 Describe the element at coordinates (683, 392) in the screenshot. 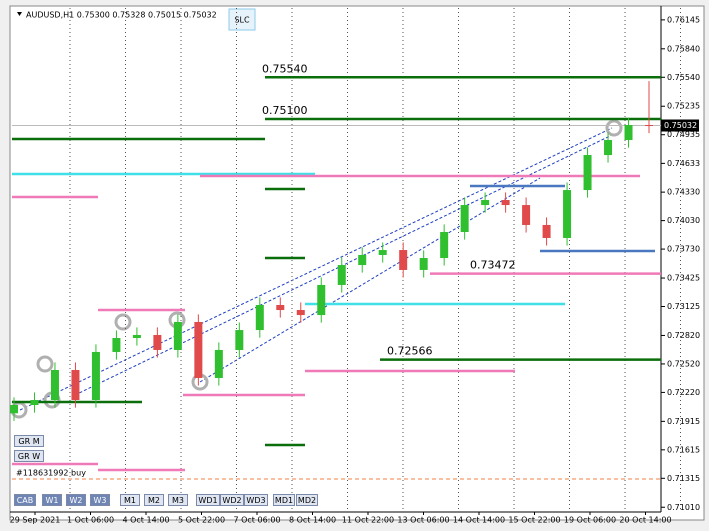

I see `y-tick-label: 0.72220` at that location.